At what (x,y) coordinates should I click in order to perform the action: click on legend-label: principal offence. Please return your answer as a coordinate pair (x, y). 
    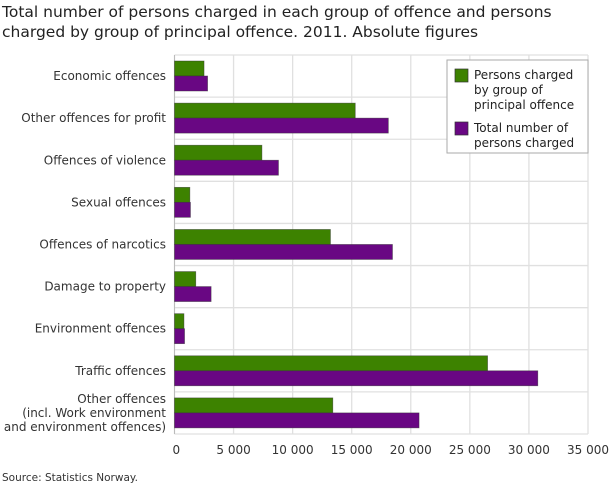
    Looking at the image, I should click on (524, 105).